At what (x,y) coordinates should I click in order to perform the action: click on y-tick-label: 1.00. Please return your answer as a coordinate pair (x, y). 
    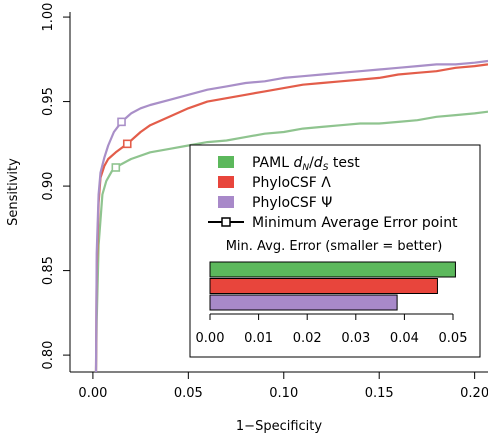
    Looking at the image, I should click on (48, 17).